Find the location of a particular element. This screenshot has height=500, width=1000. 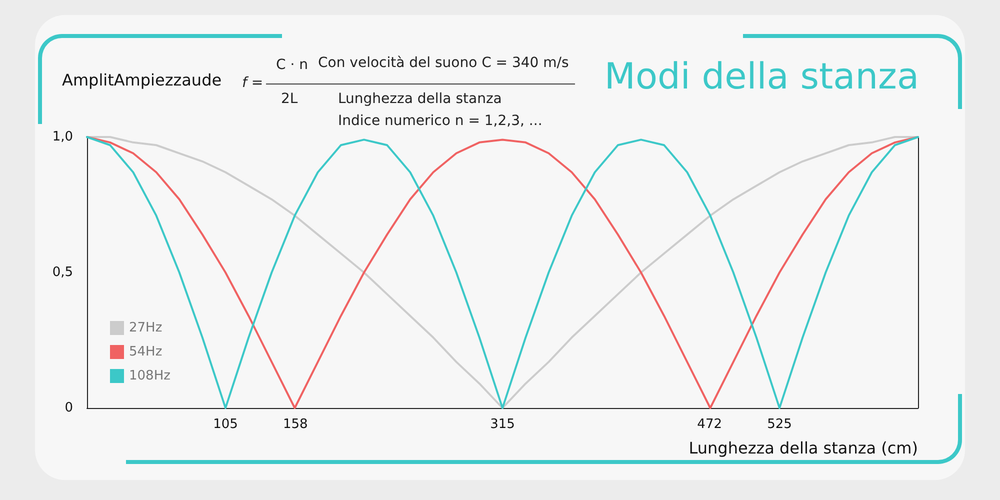

text: C · n is located at coordinates (292, 65).